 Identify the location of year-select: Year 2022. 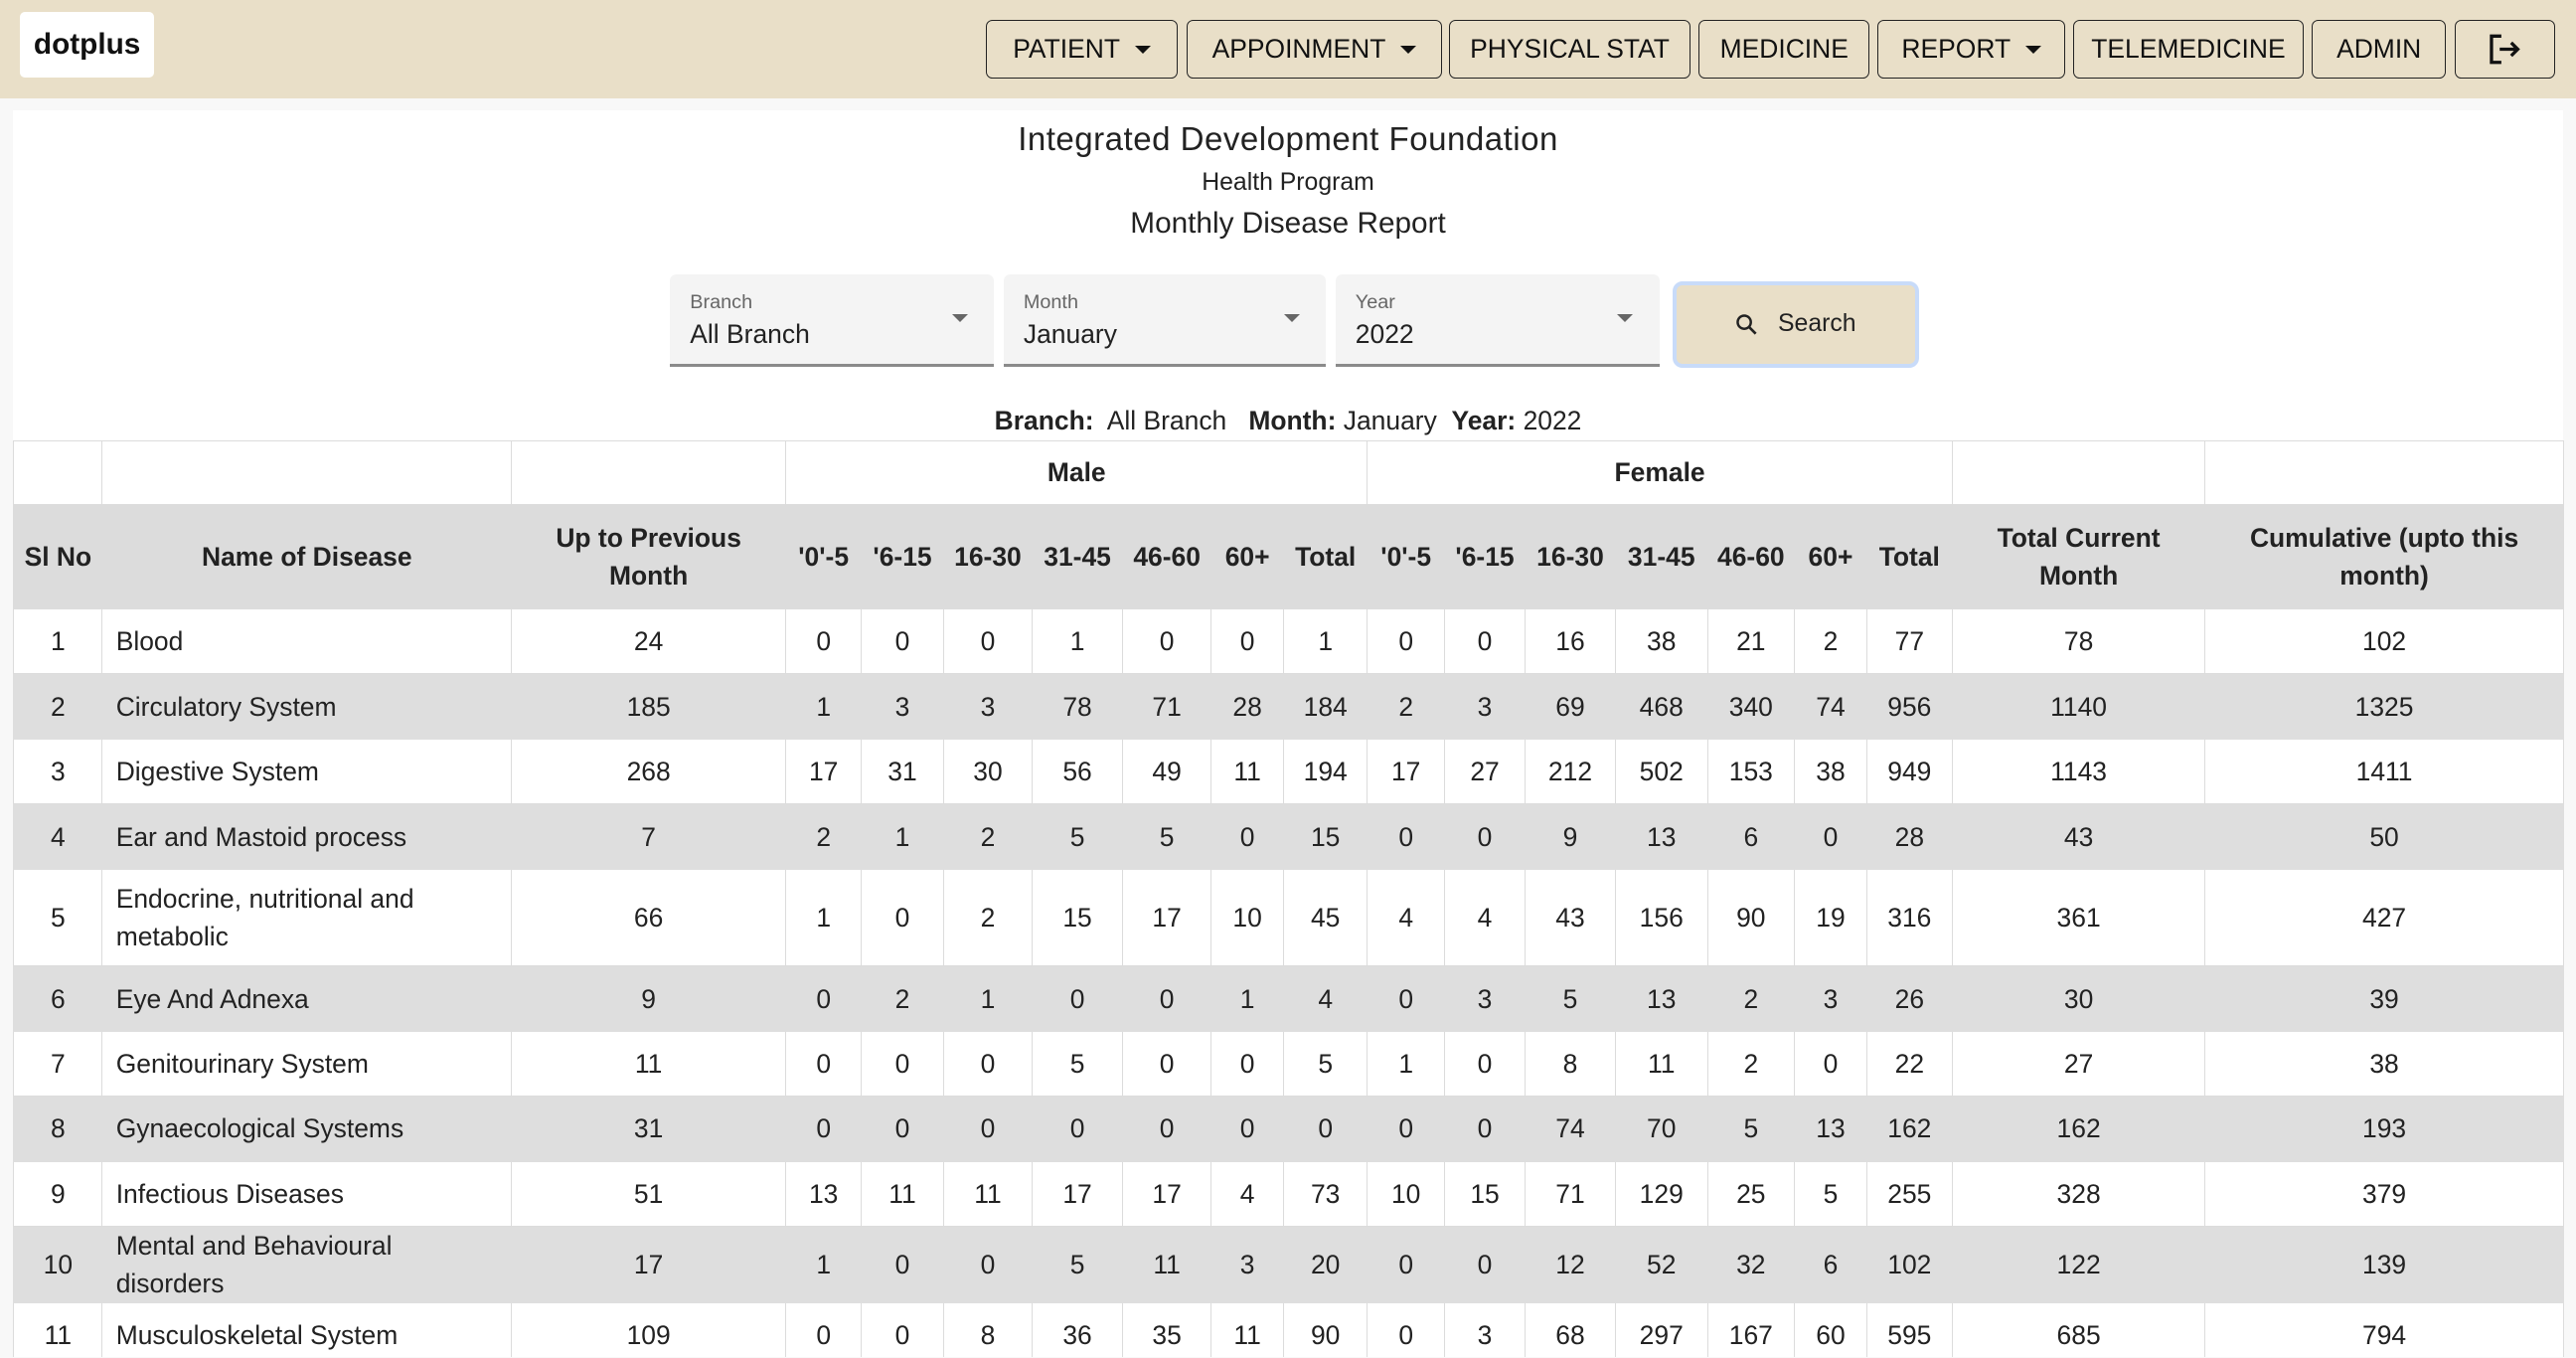
(1497, 320).